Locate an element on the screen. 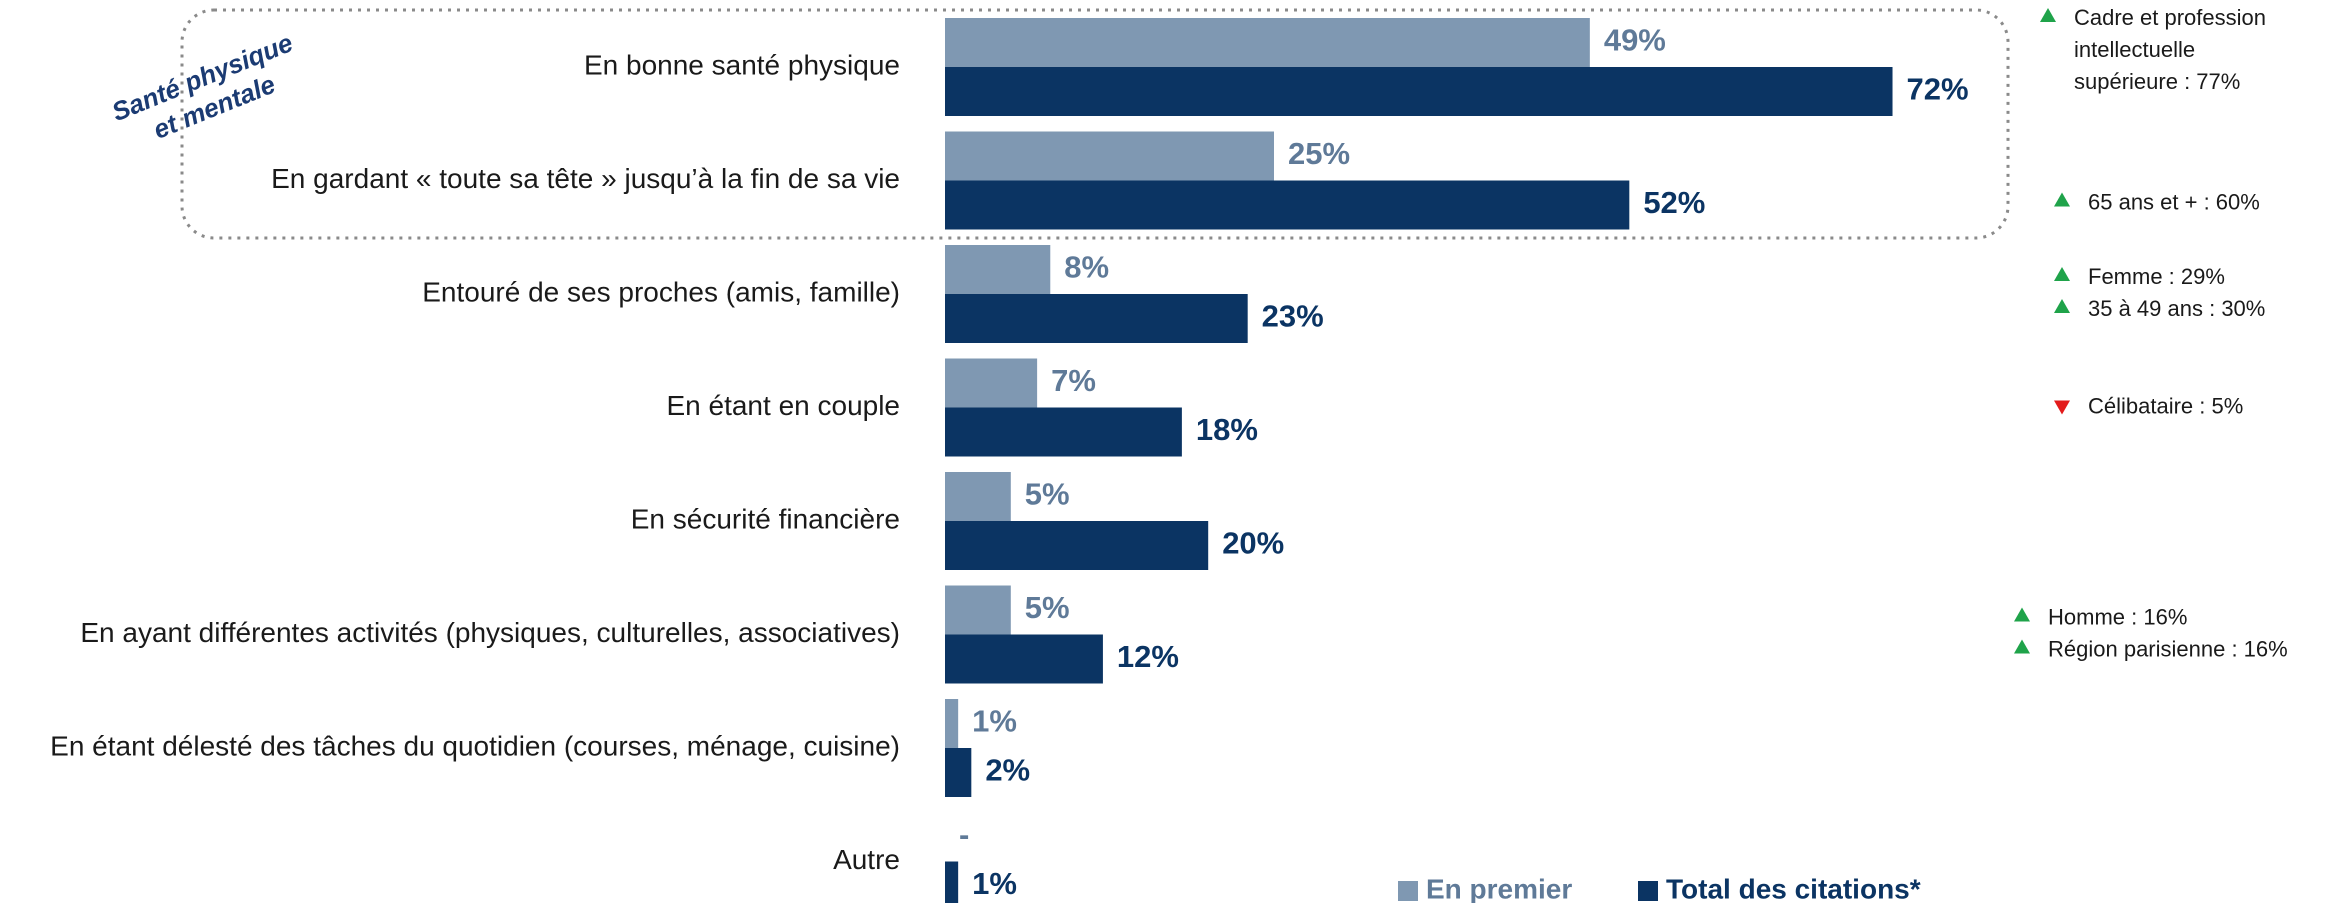 This screenshot has height=903, width=2325. value-label: 20% is located at coordinates (1253, 543).